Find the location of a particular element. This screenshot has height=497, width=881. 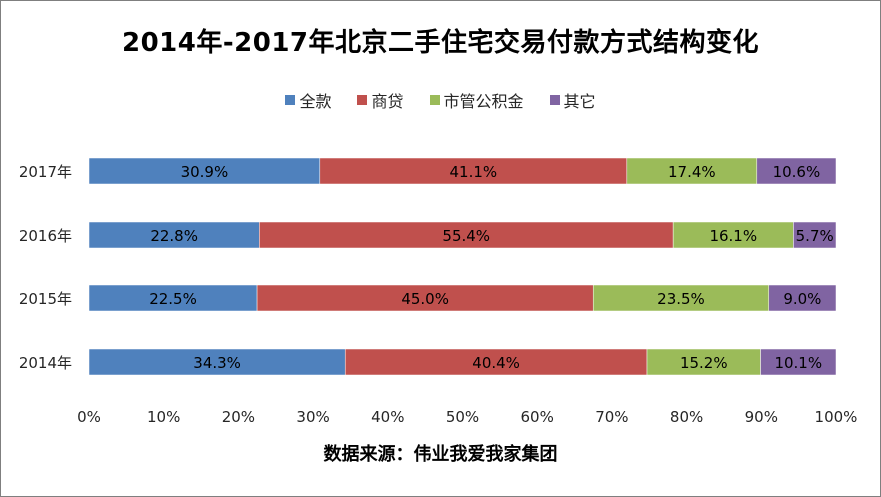

legend-item-commercial-loan: 商贷 is located at coordinates (380, 100).